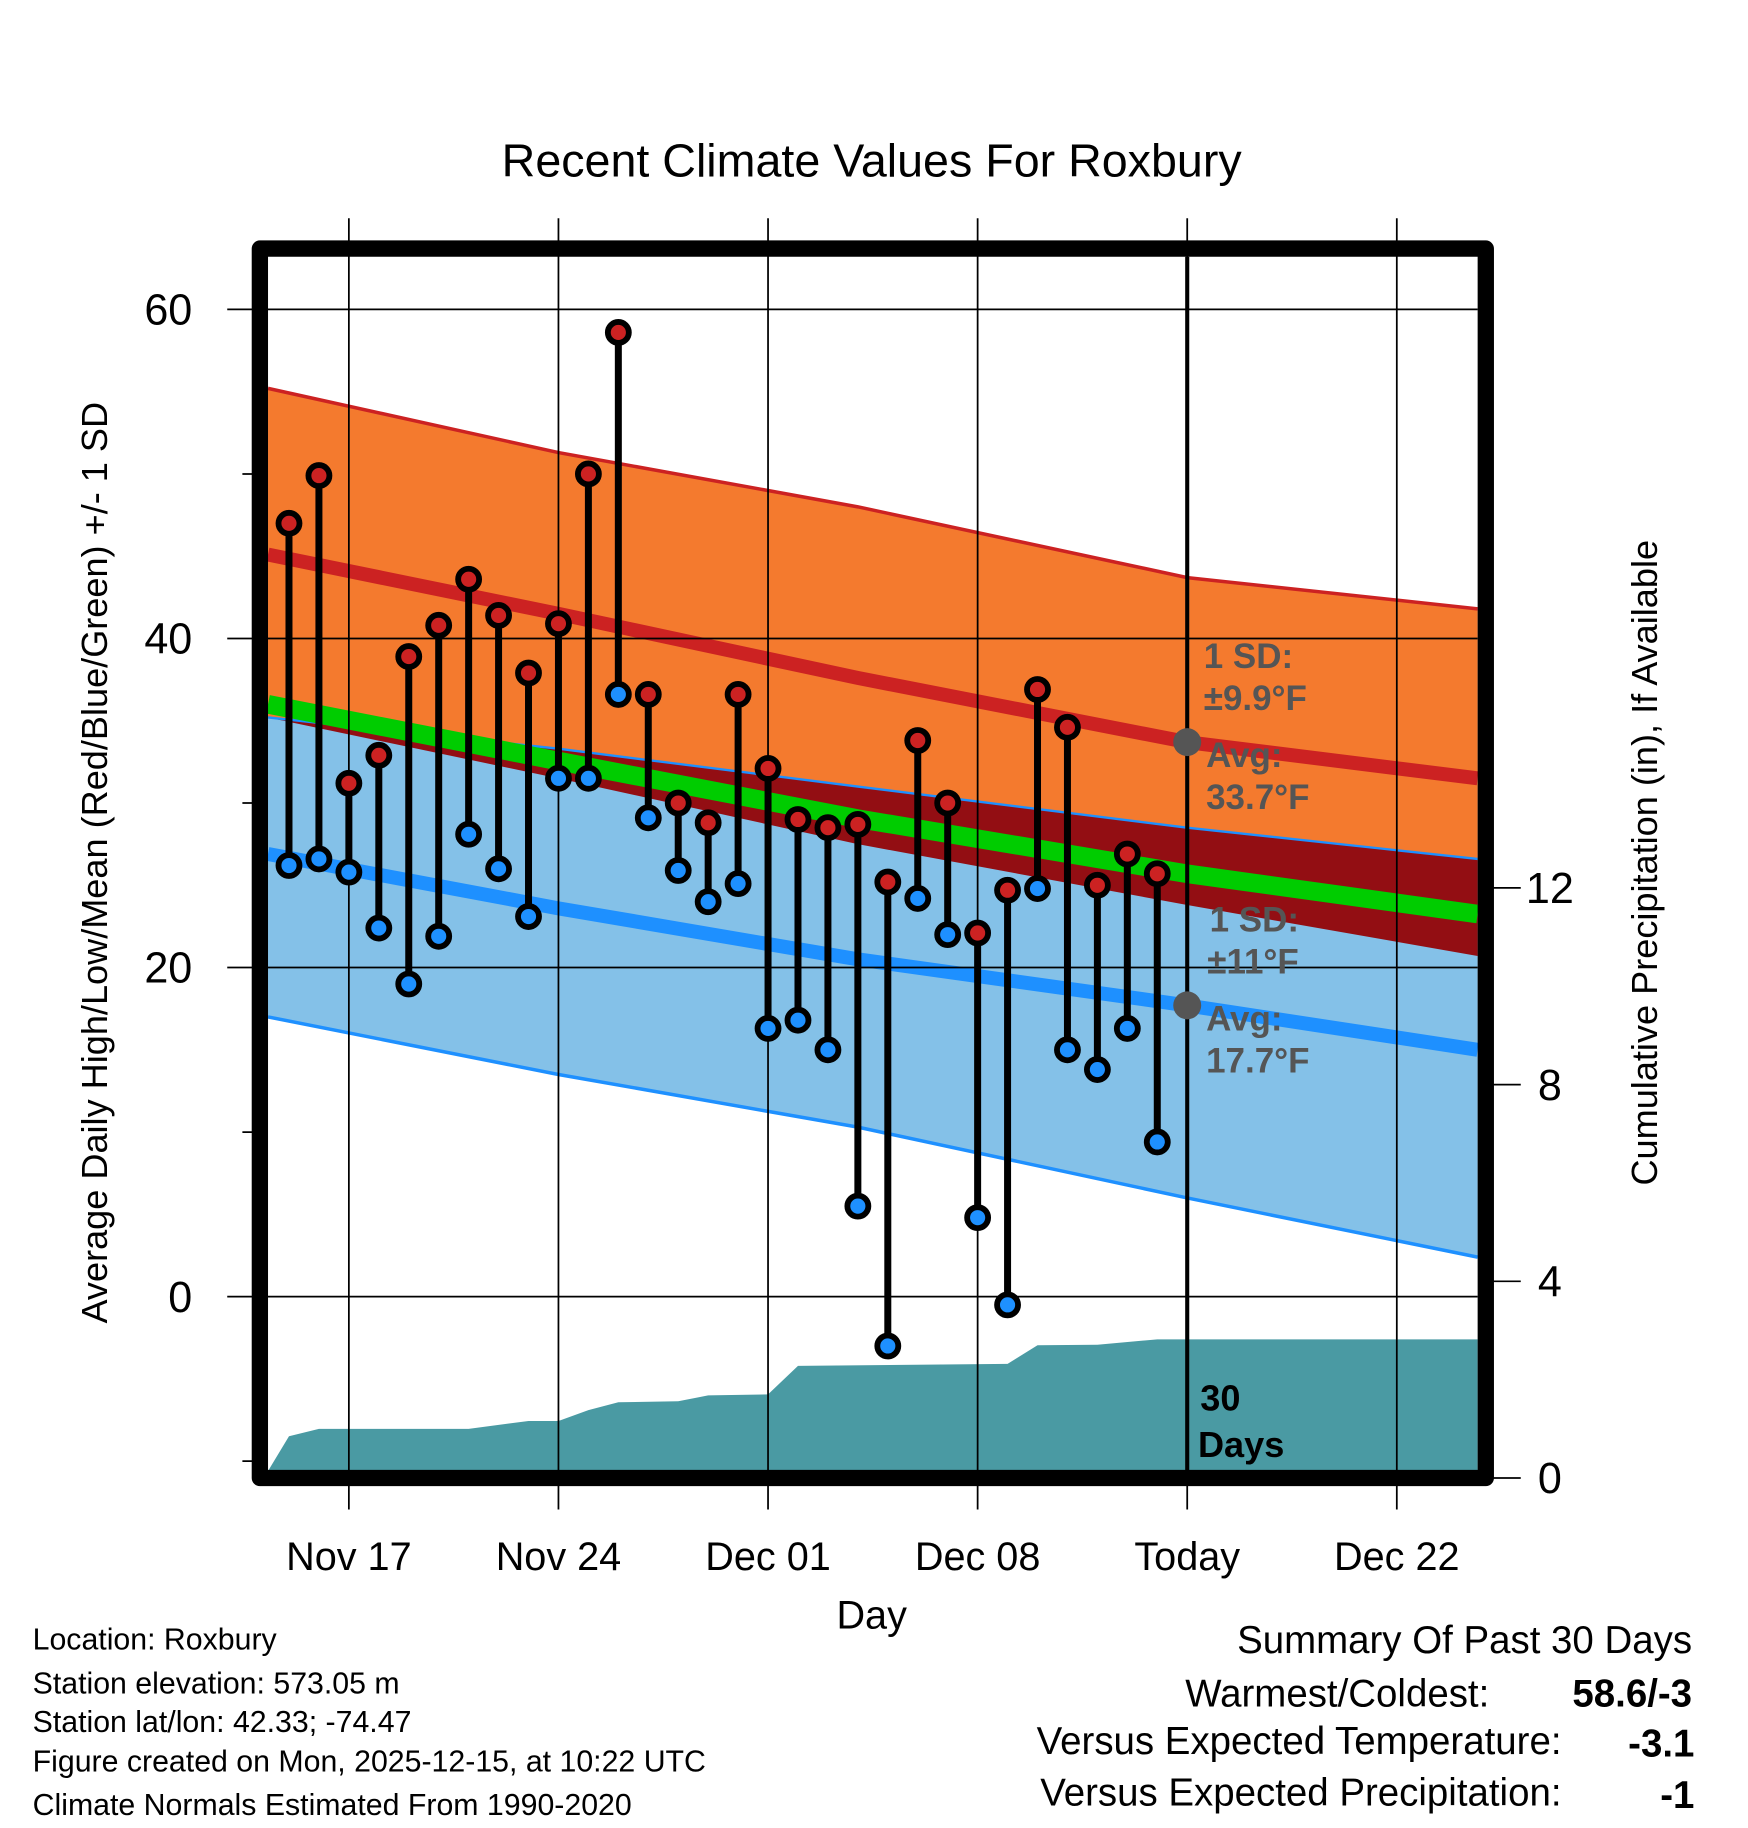 Image resolution: width=1748 pixels, height=1828 pixels. Describe the element at coordinates (1677, 1795) in the screenshot. I see `summary-precip-value: -1` at that location.